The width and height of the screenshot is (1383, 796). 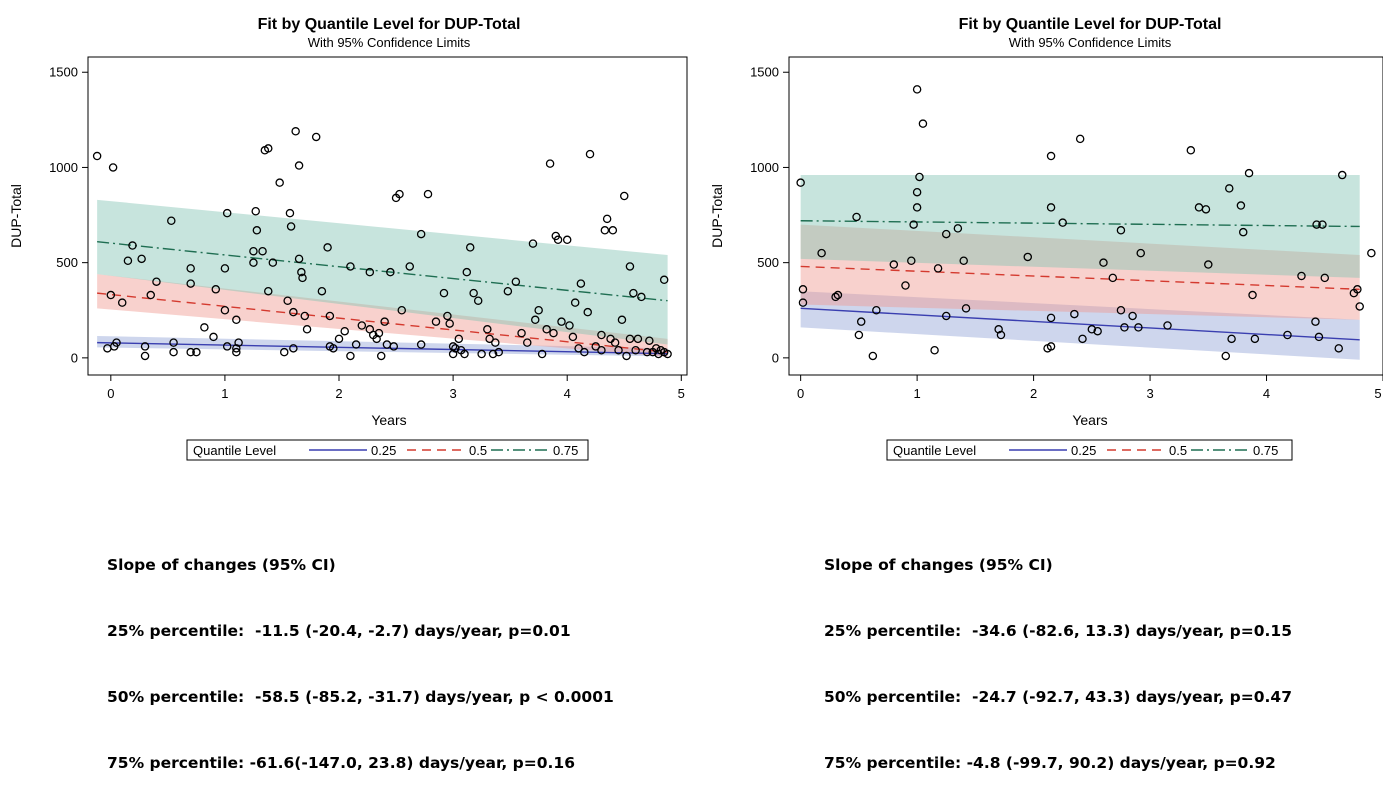 I want to click on legend-box, so click(x=387, y=450).